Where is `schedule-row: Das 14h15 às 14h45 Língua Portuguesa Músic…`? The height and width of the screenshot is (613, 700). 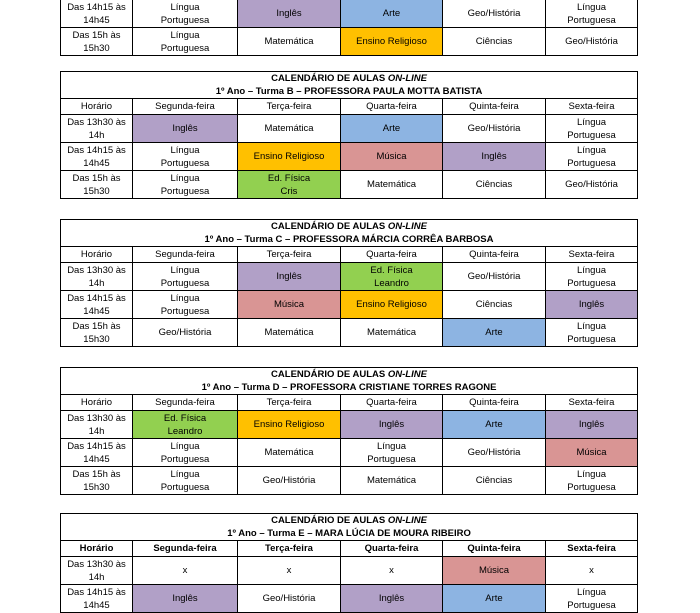
schedule-row: Das 14h15 às 14h45 Língua Portuguesa Músic… is located at coordinates (349, 304).